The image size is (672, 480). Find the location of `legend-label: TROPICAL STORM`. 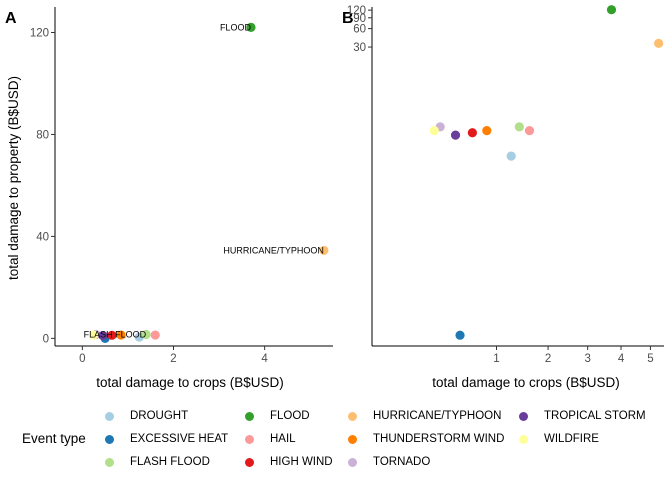

legend-label: TROPICAL STORM is located at coordinates (595, 416).